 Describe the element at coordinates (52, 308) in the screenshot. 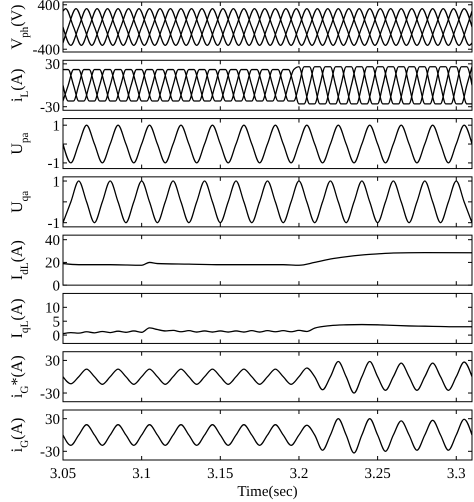

I see `y-tick-label: 10` at that location.